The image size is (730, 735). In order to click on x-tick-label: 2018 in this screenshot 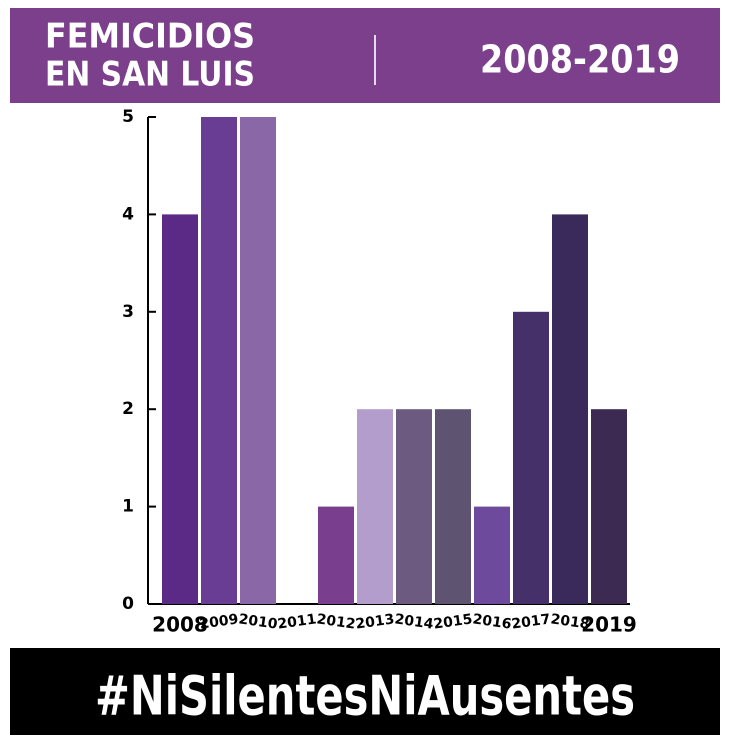, I will do `click(570, 621)`.